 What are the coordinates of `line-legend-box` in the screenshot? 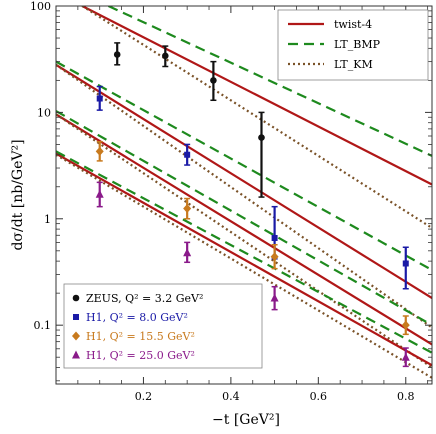 It's located at (353, 45).